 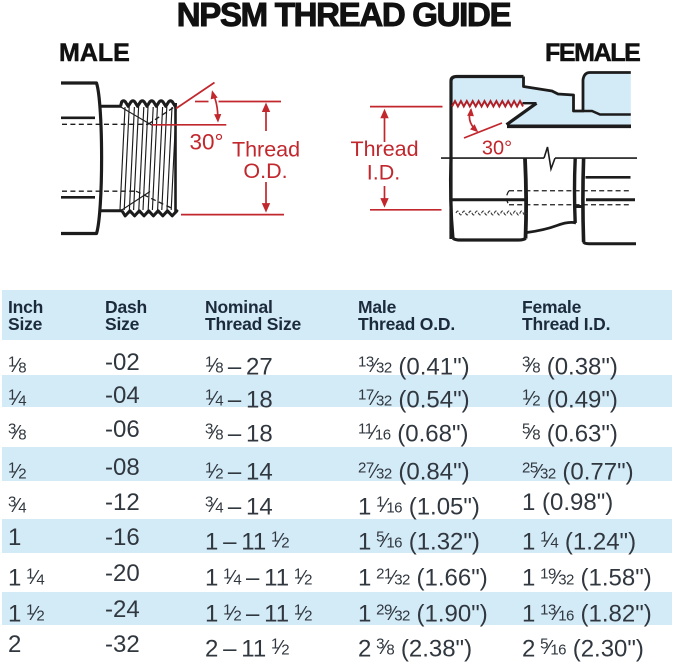 What do you see at coordinates (383, 173) in the screenshot?
I see `svg-text: I.D.` at bounding box center [383, 173].